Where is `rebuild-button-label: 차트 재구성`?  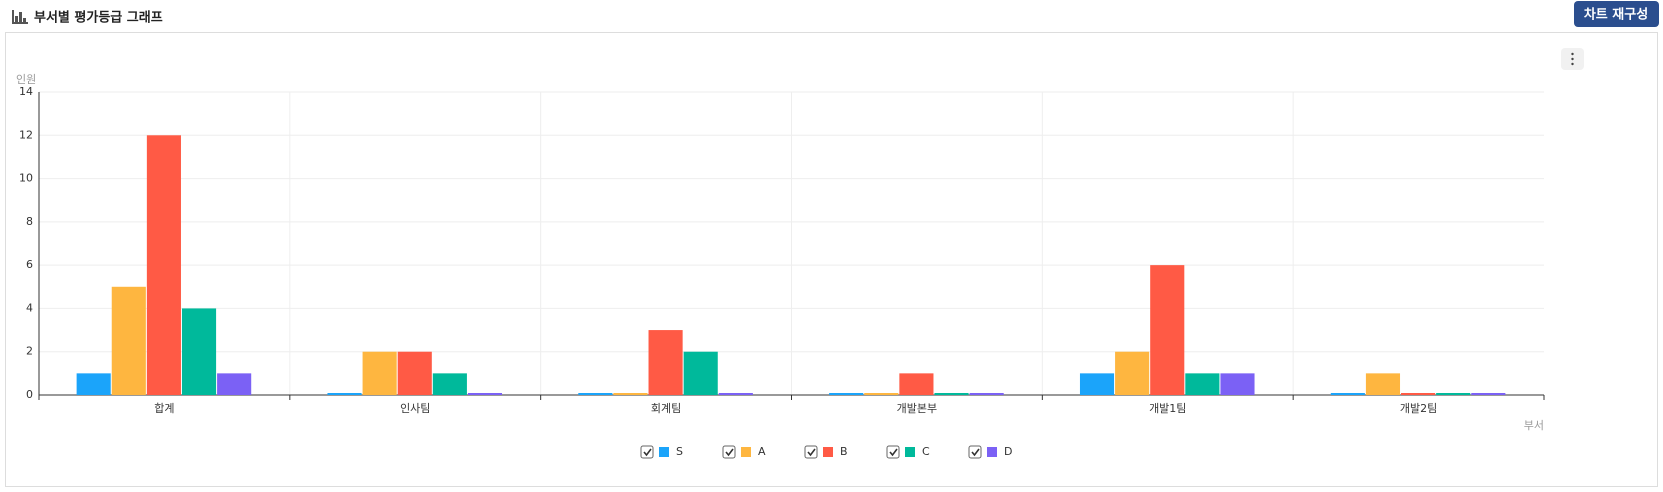 rebuild-button-label: 차트 재구성 is located at coordinates (1616, 15).